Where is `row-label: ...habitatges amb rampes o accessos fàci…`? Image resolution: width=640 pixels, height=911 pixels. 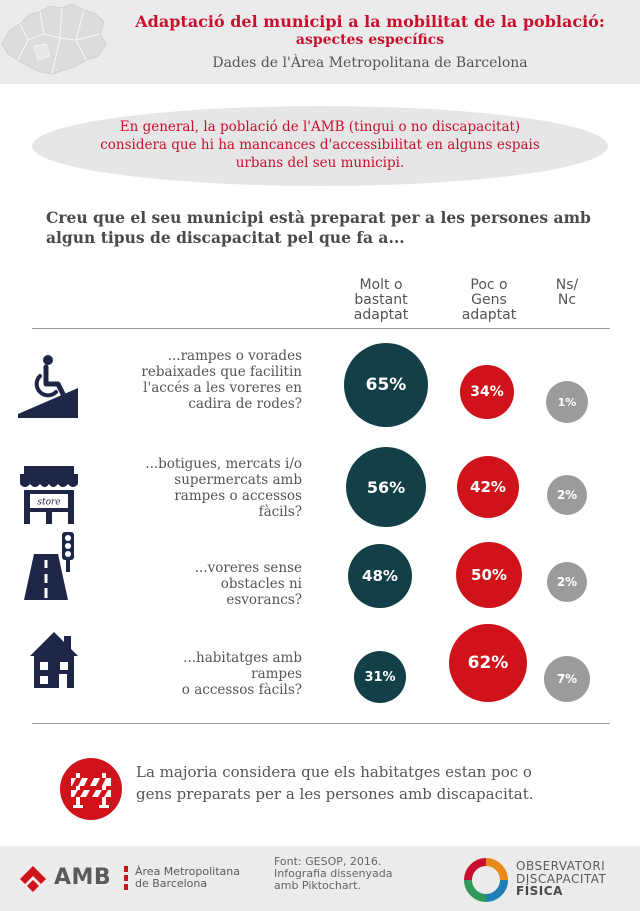
row-label: ...habitatges amb rampes o accessos fàci… is located at coordinates (201, 674).